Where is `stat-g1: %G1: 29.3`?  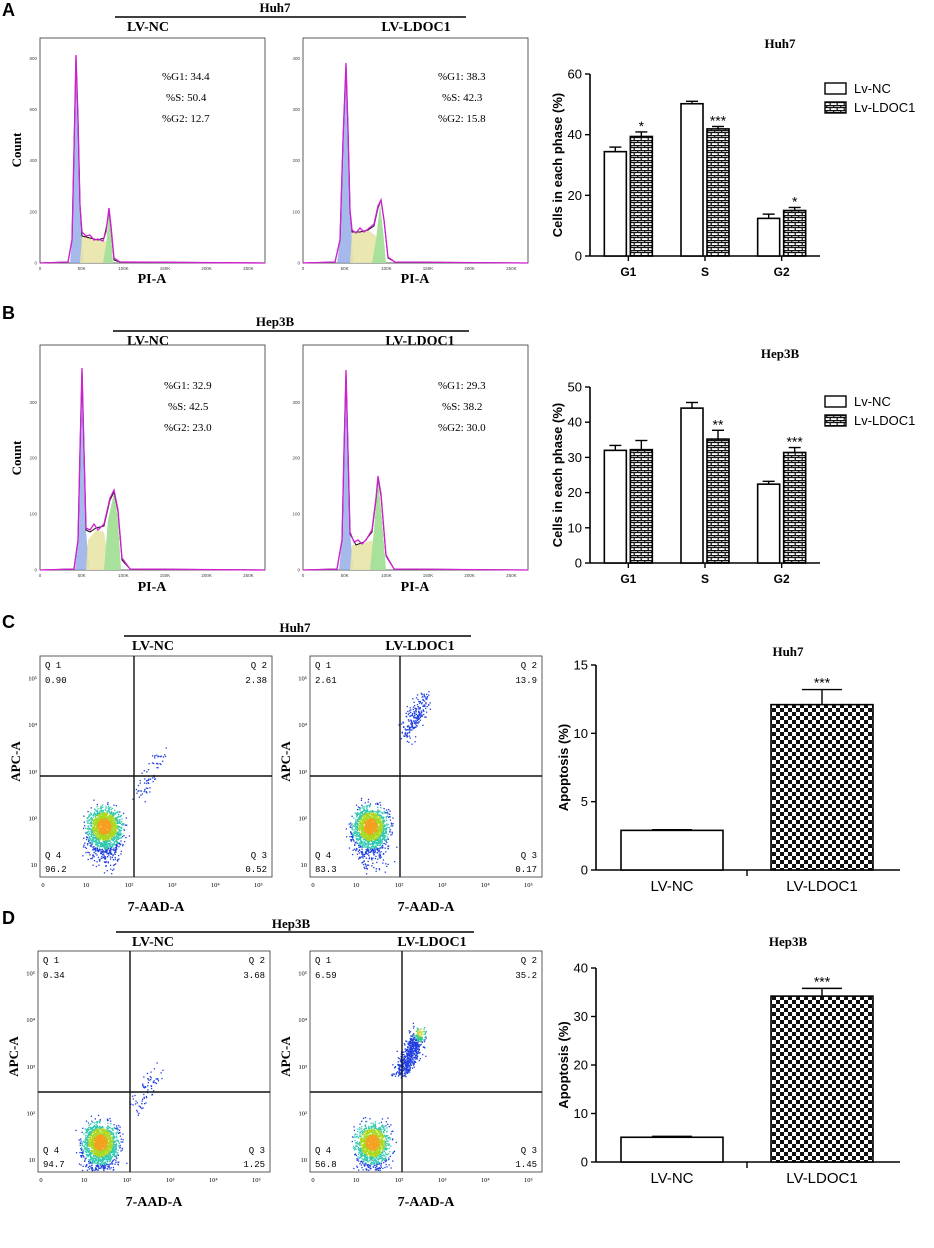
stat-g1: %G1: 29.3 is located at coordinates (462, 386).